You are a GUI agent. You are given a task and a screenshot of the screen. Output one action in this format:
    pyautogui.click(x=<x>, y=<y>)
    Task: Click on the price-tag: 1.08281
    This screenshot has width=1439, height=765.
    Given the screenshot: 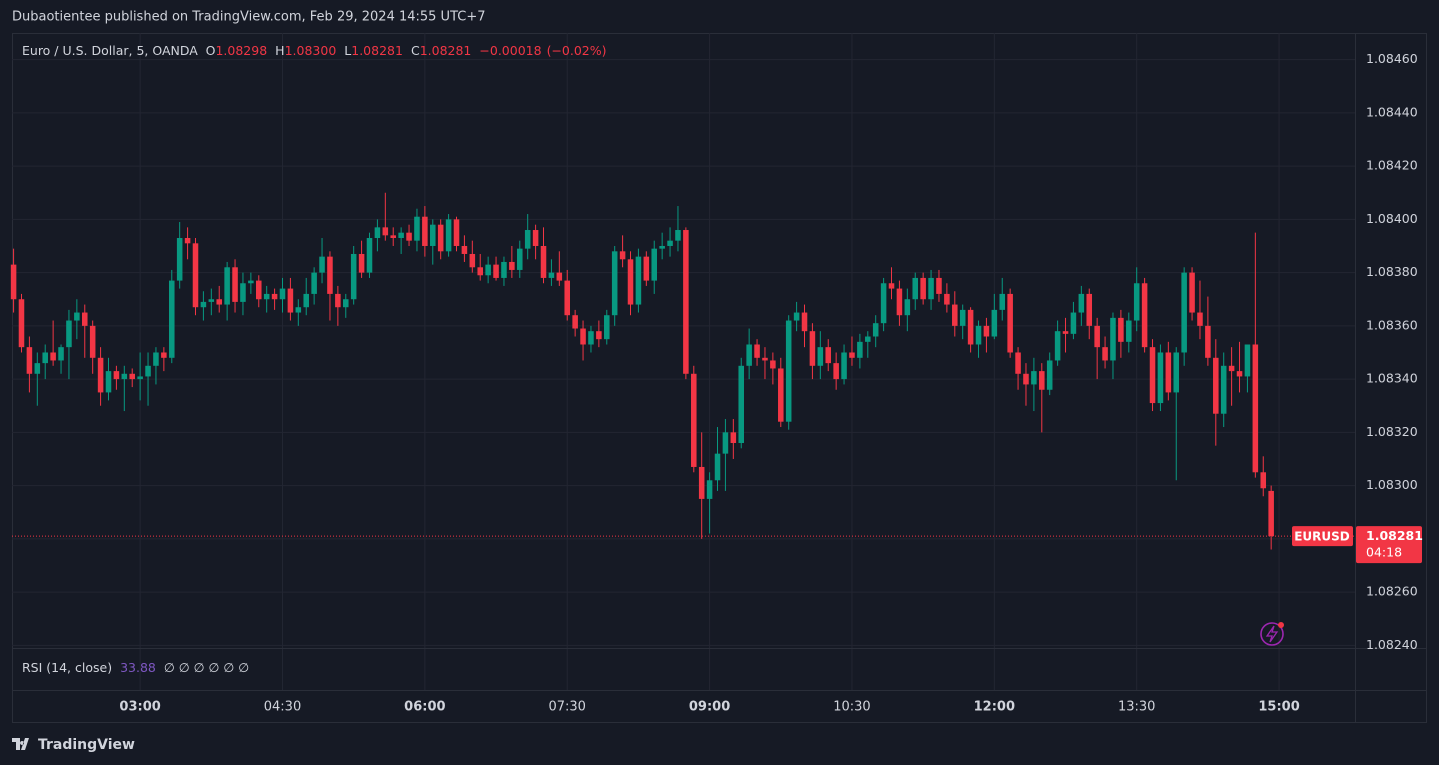 What is the action you would take?
    pyautogui.click(x=1394, y=535)
    